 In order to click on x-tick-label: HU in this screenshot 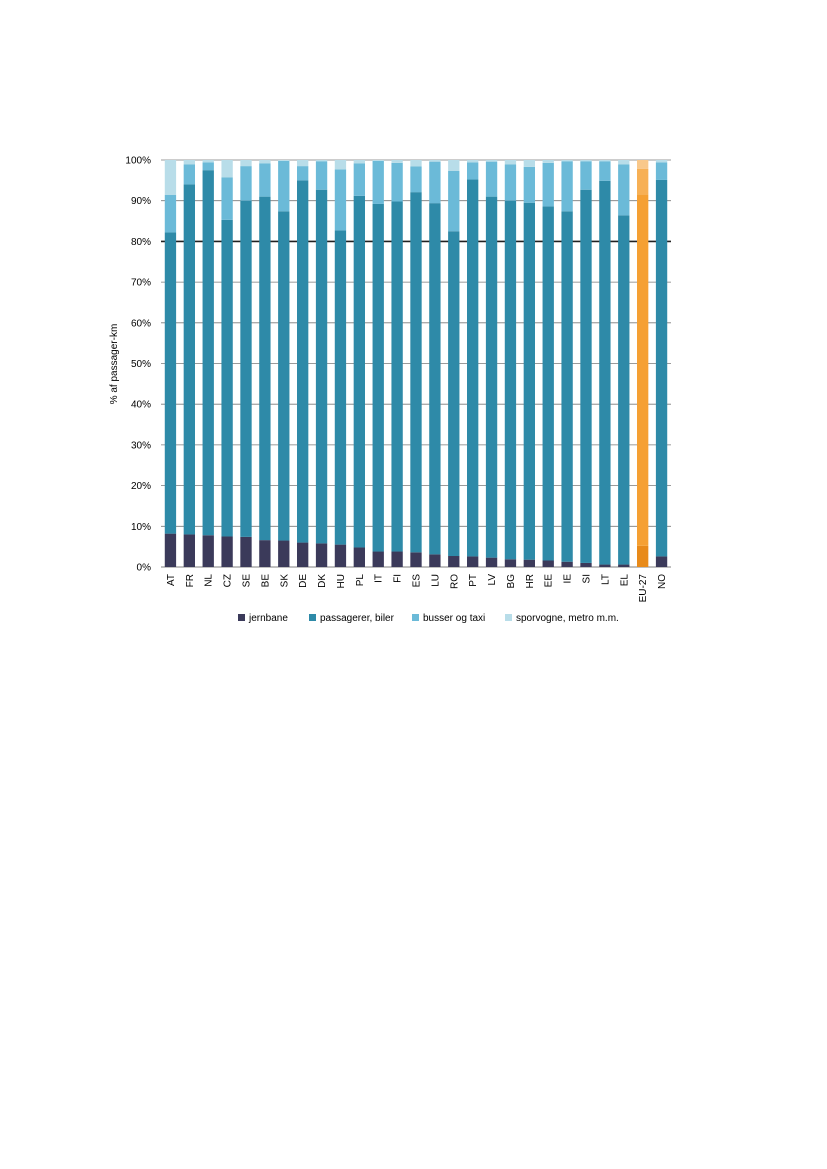, I will do `click(341, 581)`.